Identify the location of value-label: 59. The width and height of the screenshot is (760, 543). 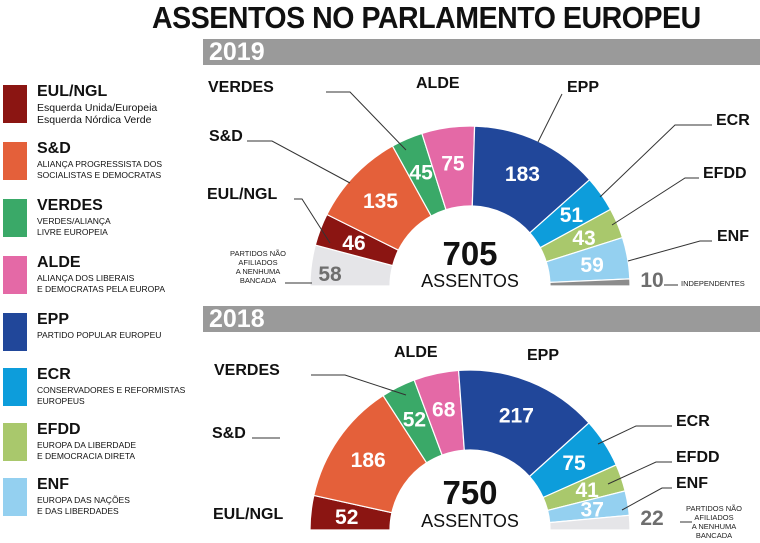
(591, 265).